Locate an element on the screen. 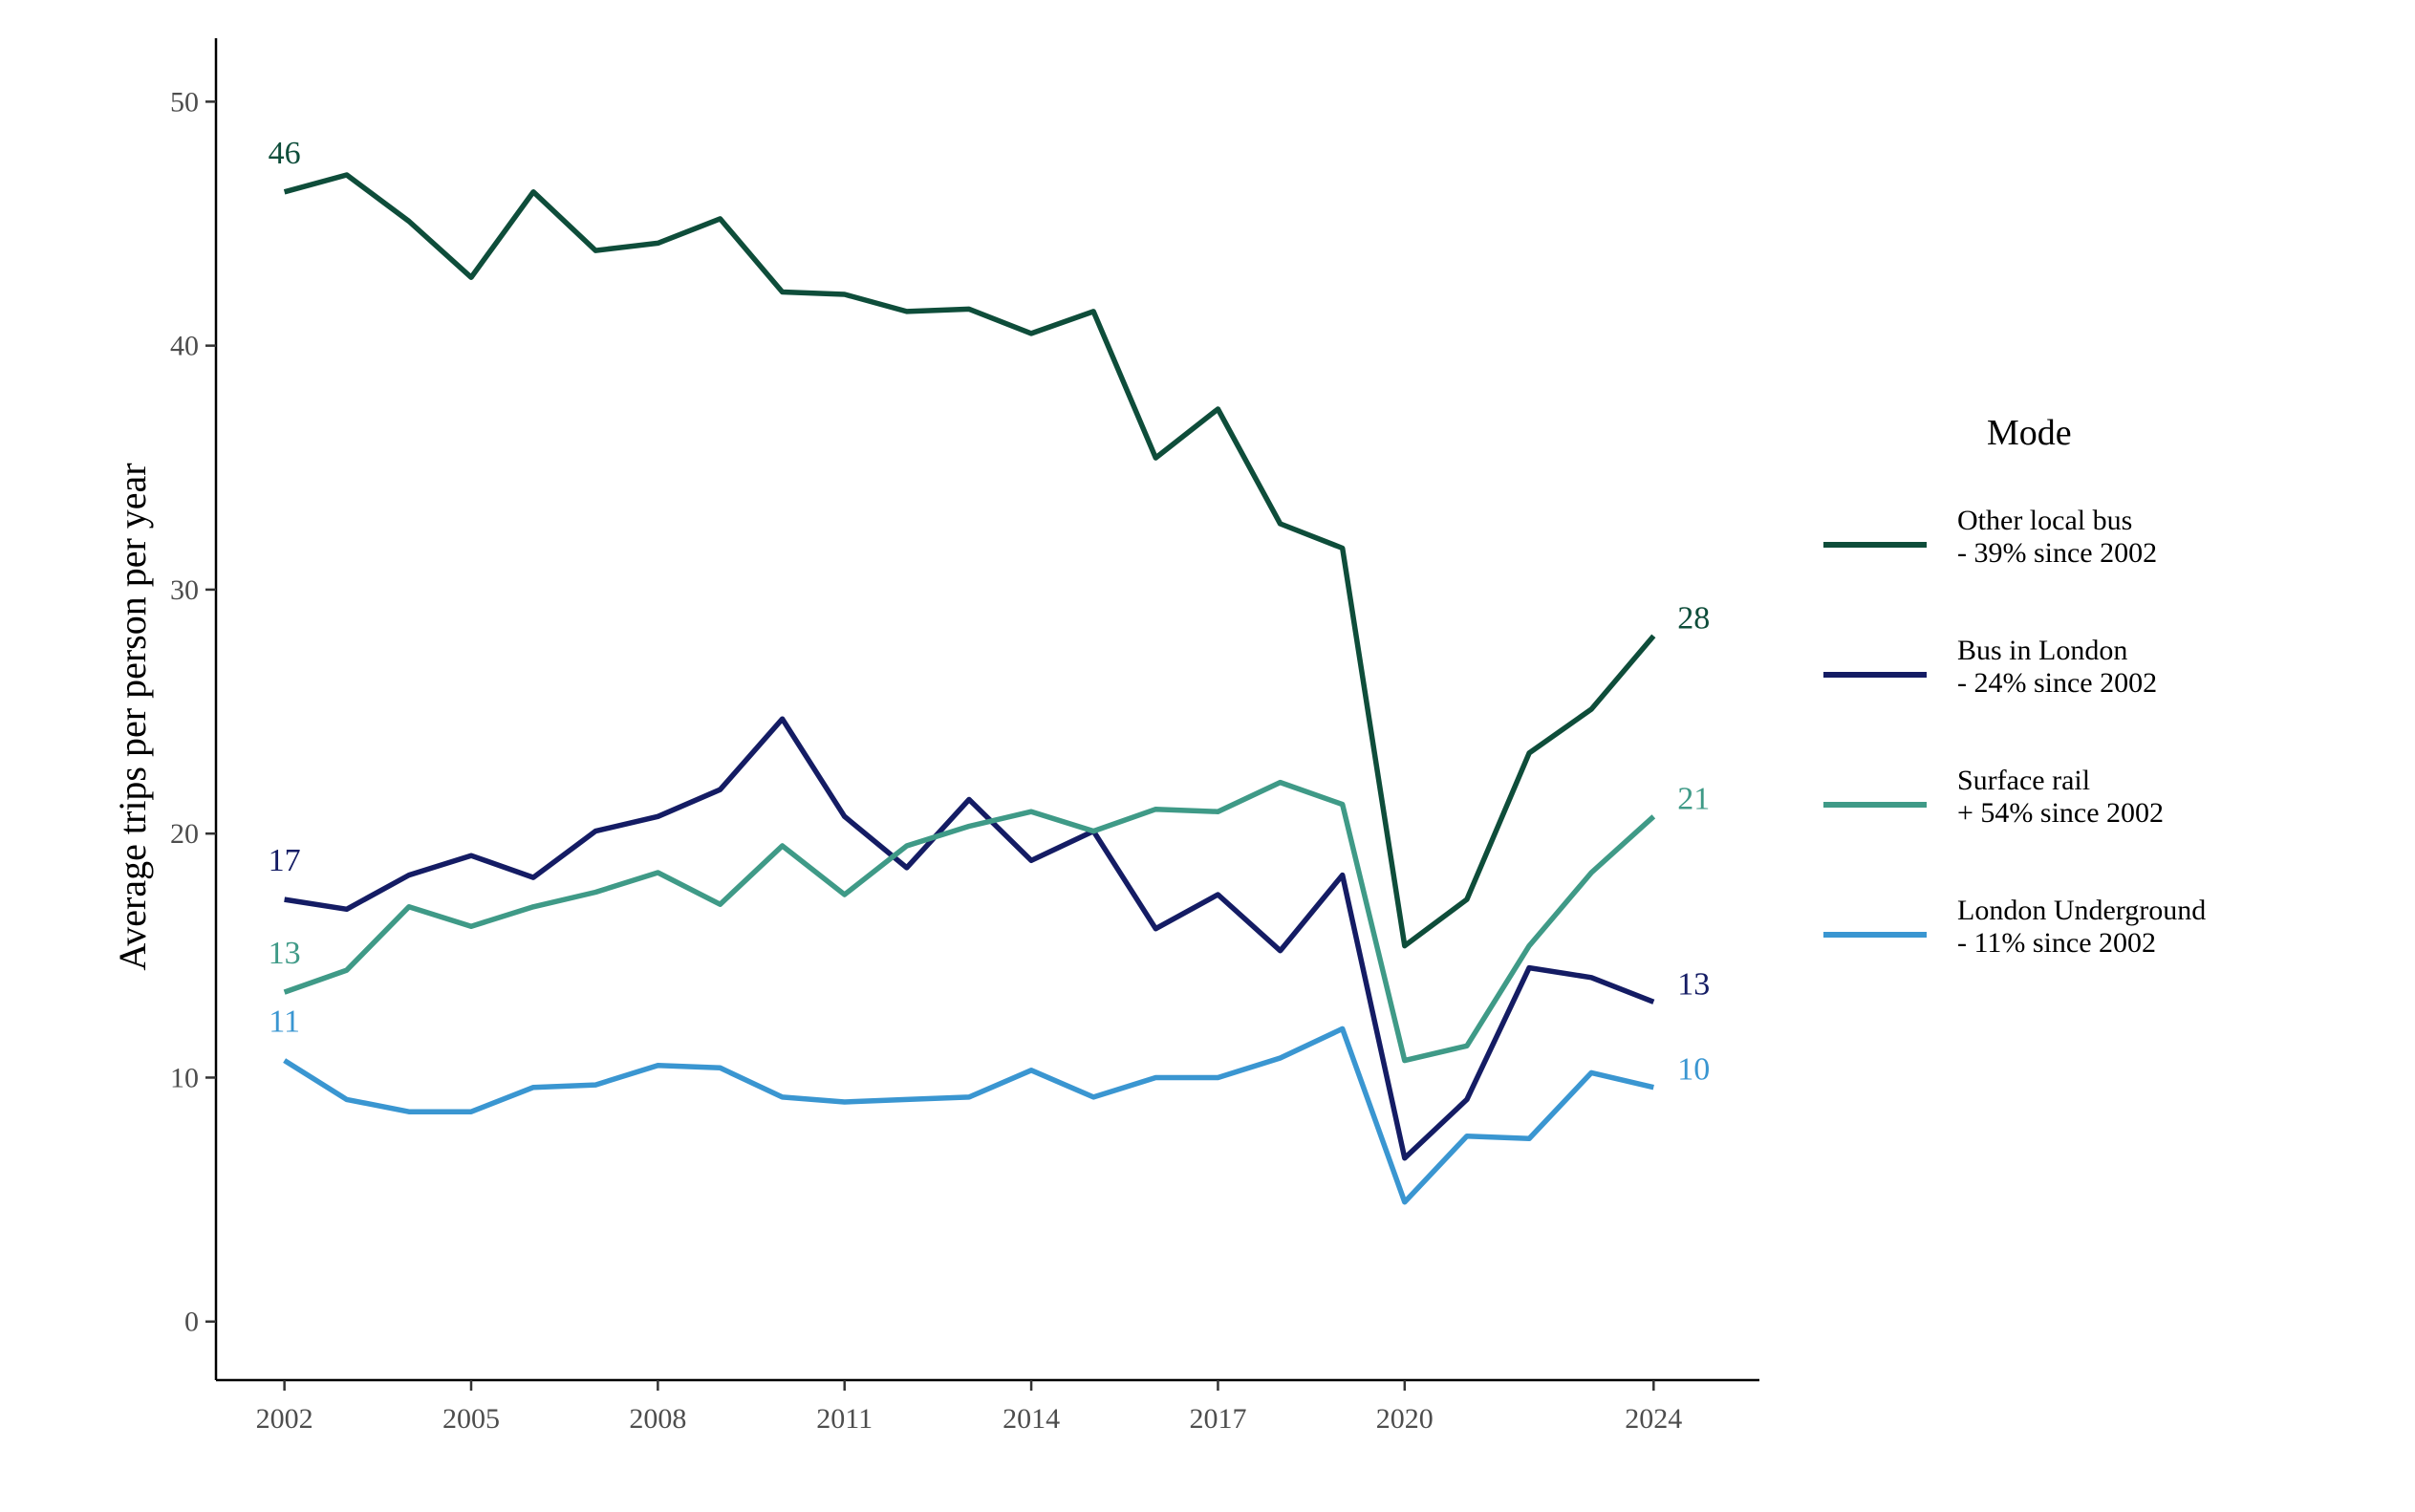  start-value-label: 17 is located at coordinates (285, 860).